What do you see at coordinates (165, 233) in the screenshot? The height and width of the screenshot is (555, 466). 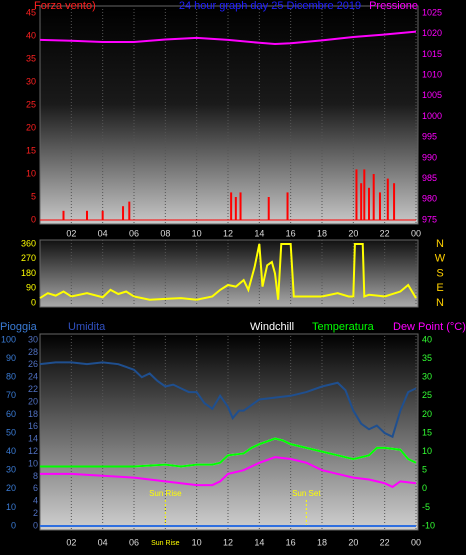 I see `x-tick-label: 08` at bounding box center [165, 233].